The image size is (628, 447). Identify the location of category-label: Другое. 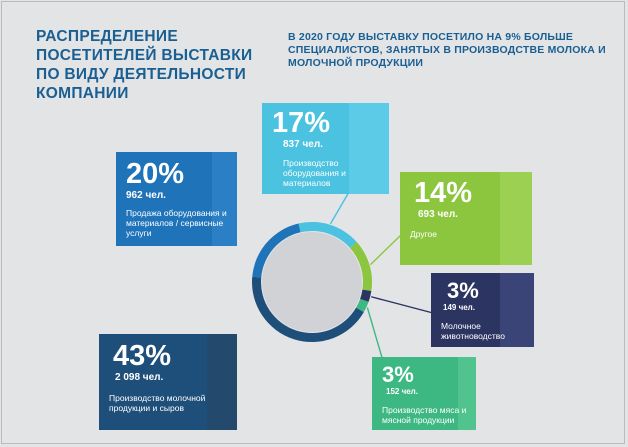
(424, 234).